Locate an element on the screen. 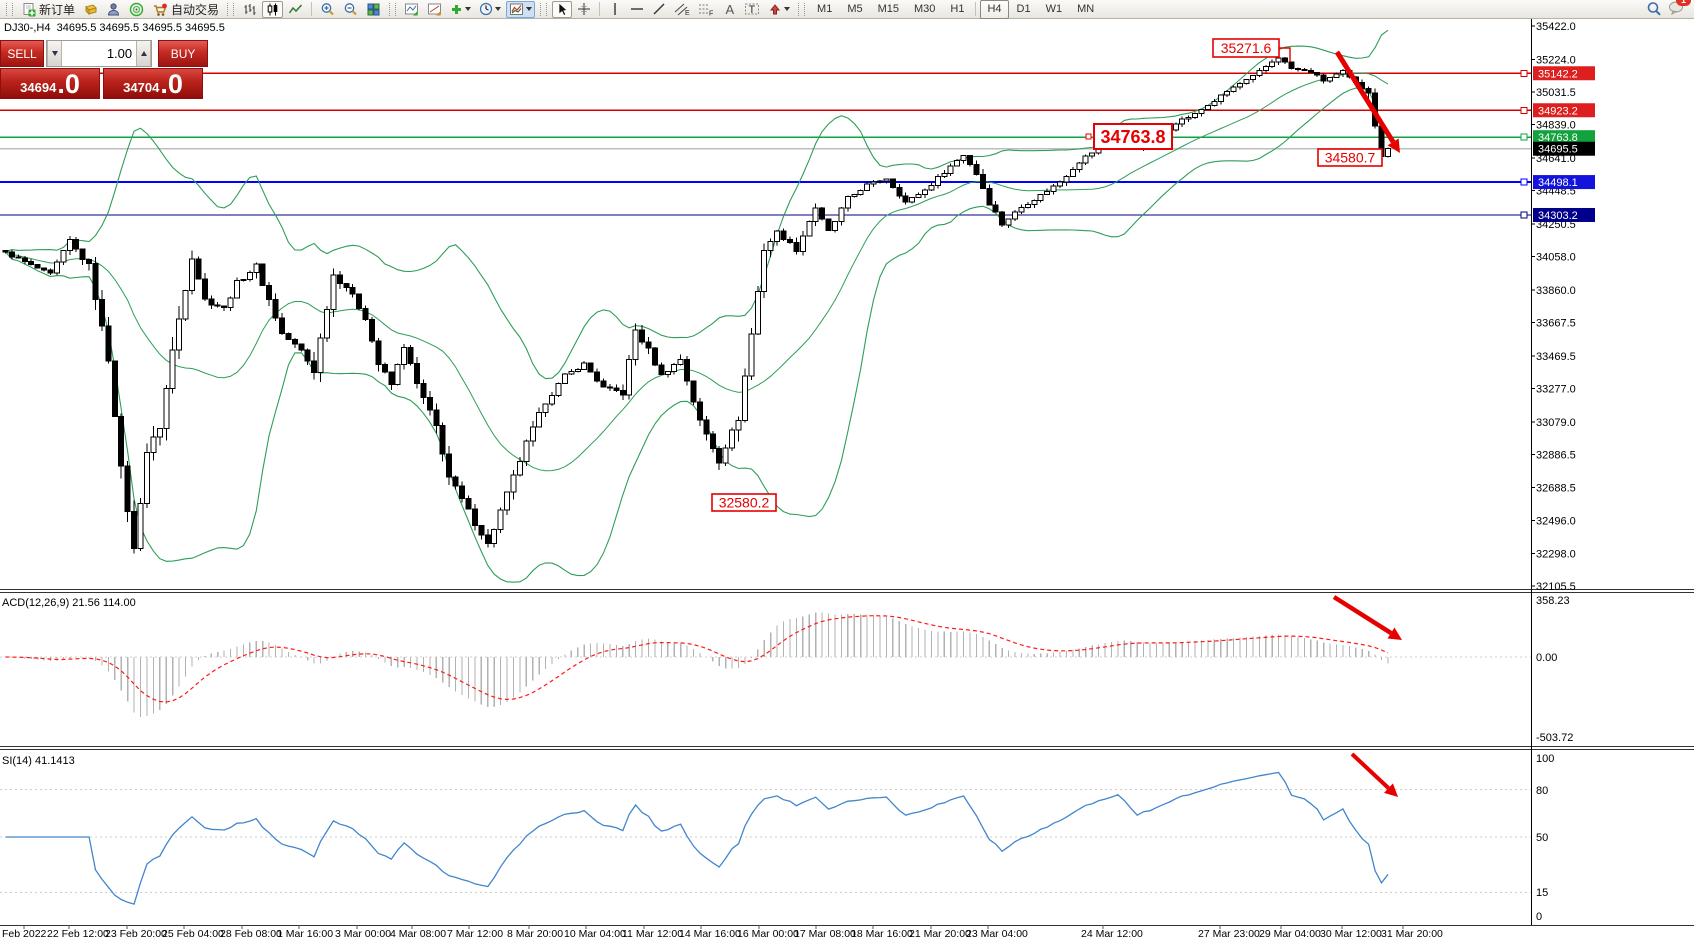  zoom-in-button is located at coordinates (327, 9).